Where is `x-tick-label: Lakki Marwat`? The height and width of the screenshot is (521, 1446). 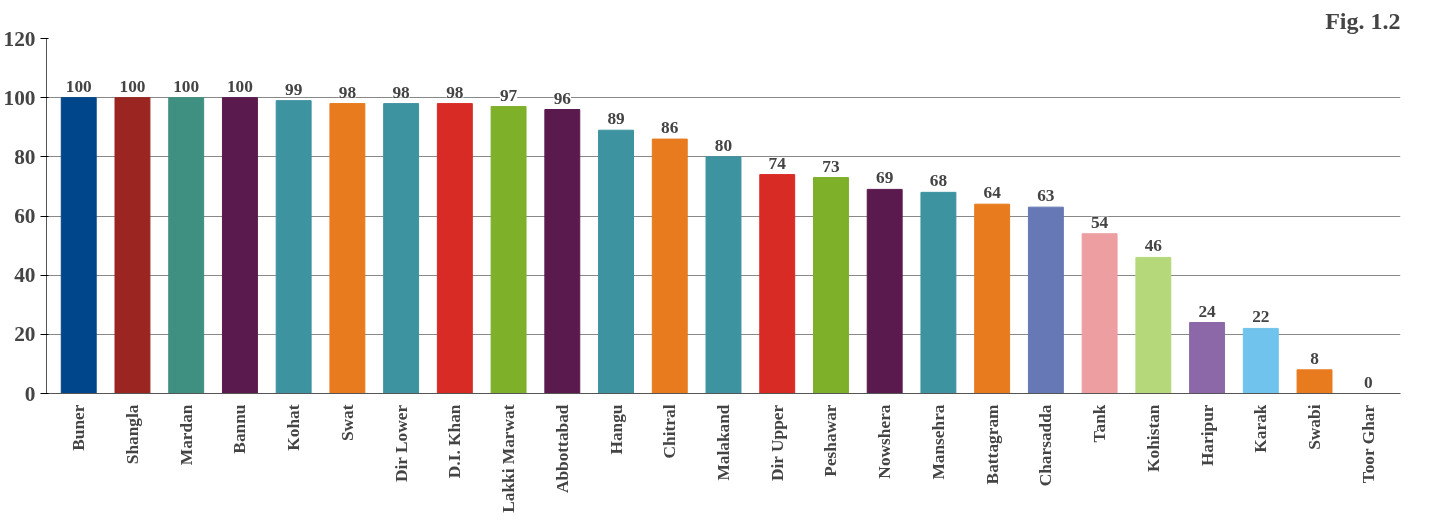
x-tick-label: Lakki Marwat is located at coordinates (509, 458).